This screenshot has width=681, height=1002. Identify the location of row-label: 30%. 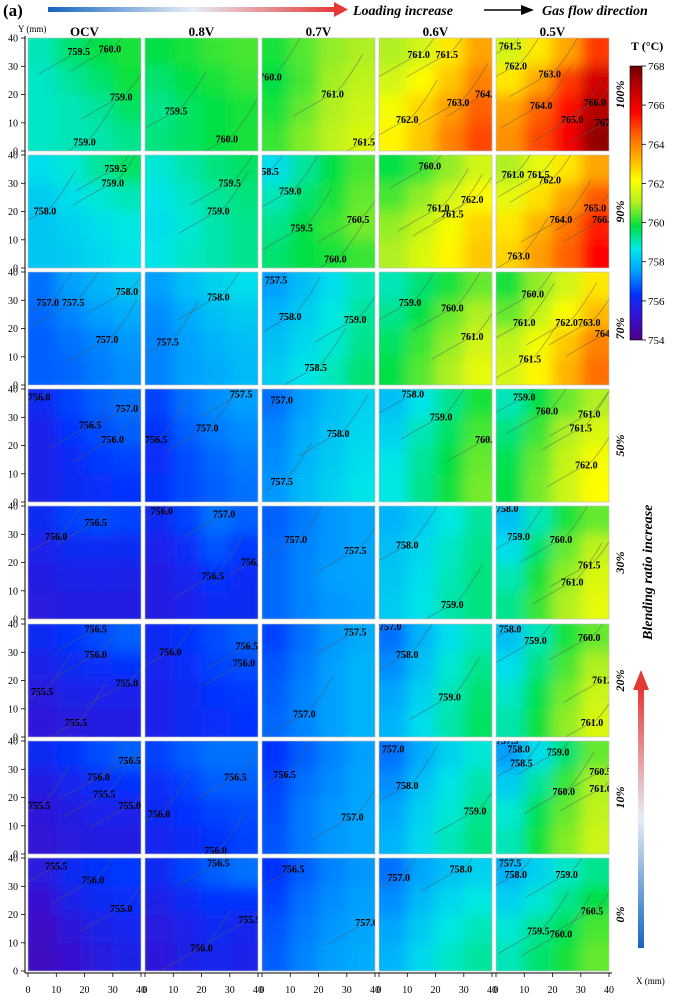
(620, 563).